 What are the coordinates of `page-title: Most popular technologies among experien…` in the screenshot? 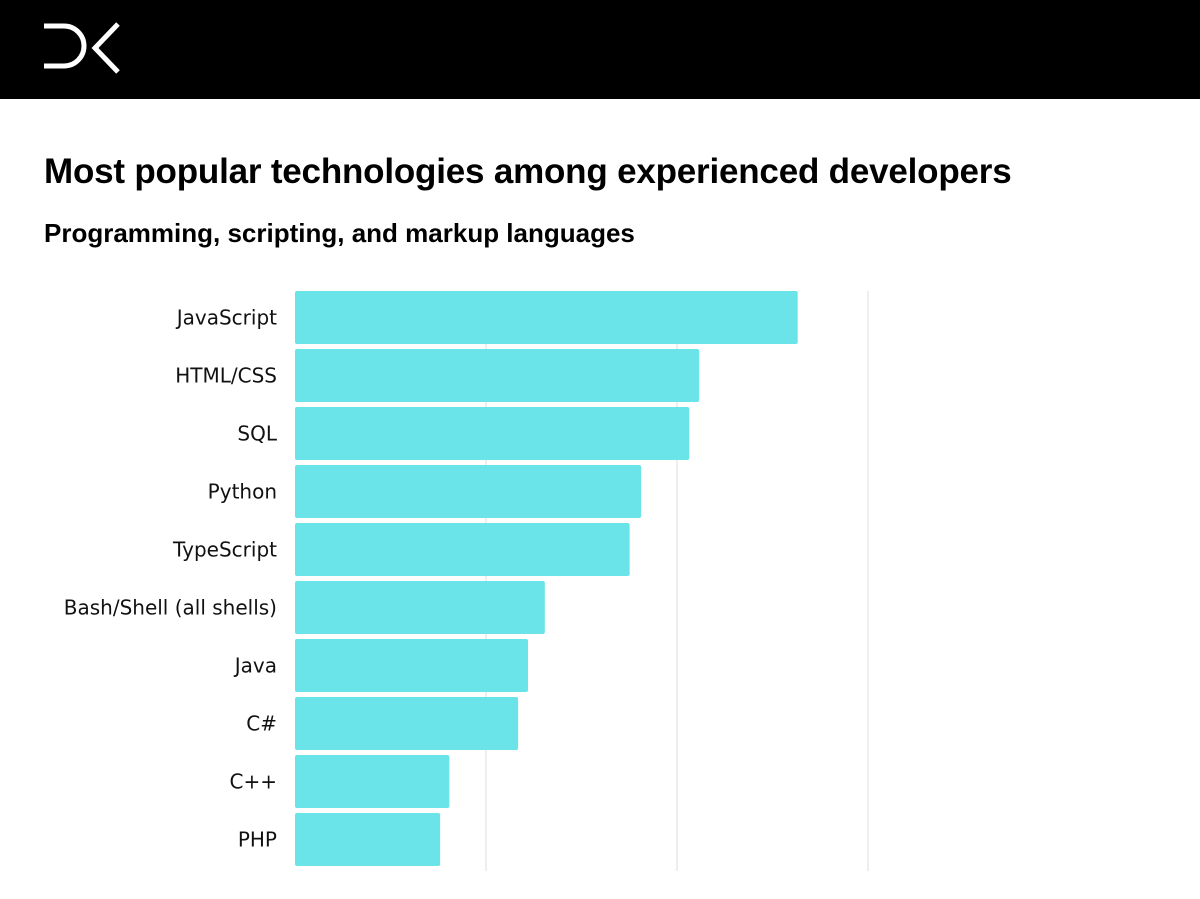 It's located at (528, 171).